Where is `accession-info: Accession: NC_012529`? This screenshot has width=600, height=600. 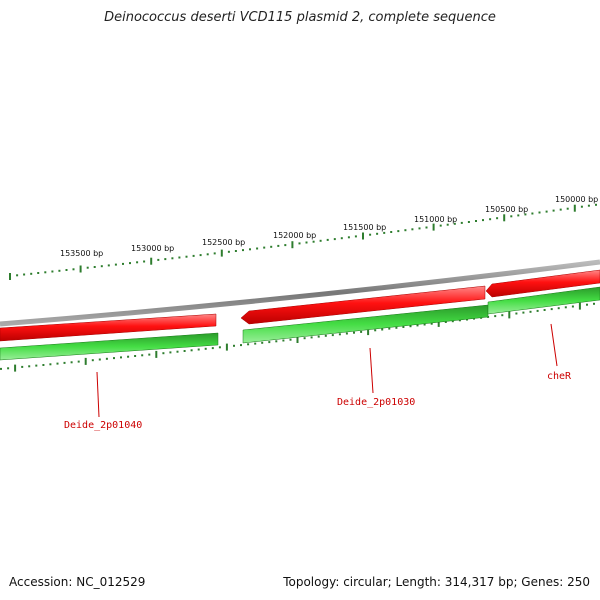
accession-info: Accession: NC_012529 is located at coordinates (77, 582).